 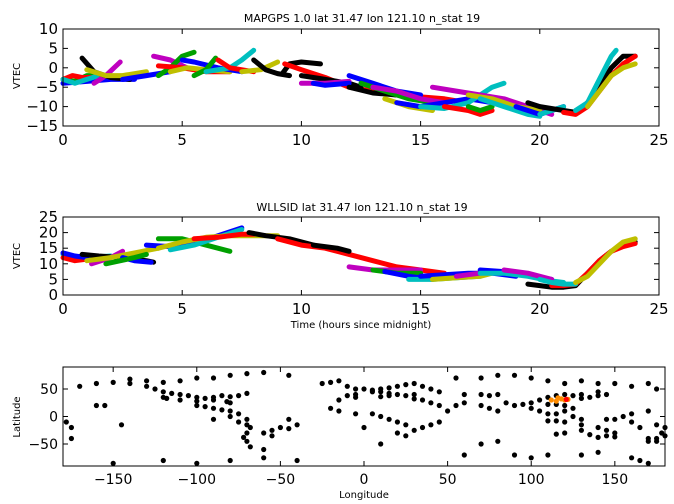 What do you see at coordinates (420, 309) in the screenshot?
I see `x-tick-label: 15` at bounding box center [420, 309].